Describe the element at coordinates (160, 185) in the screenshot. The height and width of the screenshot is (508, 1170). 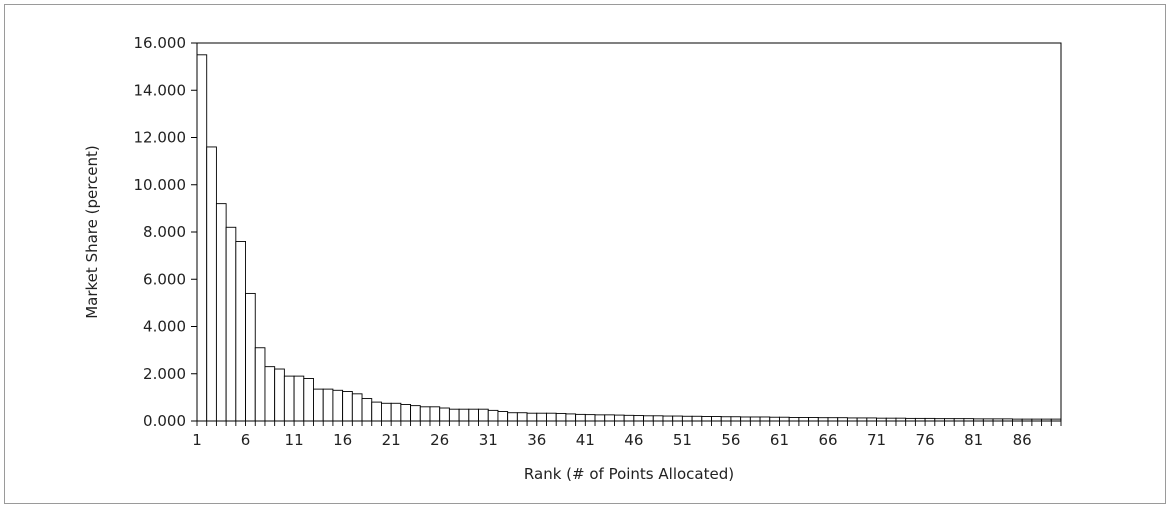
I see `y-tick-label: 10.000` at that location.